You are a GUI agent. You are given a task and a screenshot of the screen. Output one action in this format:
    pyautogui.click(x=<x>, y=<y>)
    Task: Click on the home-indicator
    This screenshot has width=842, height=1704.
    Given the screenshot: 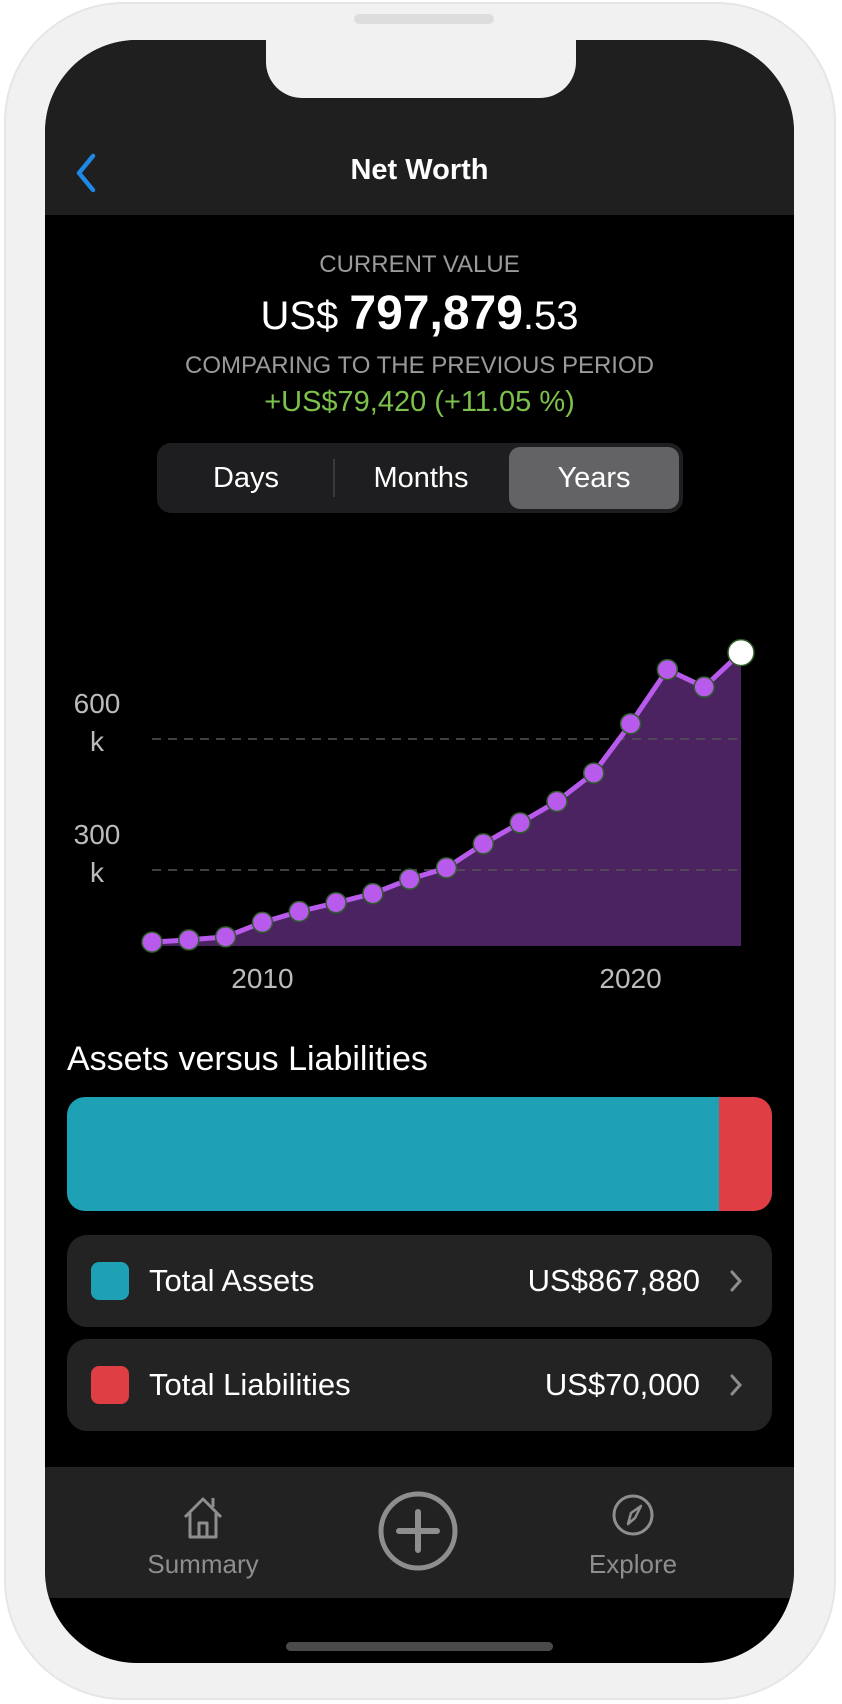 What is the action you would take?
    pyautogui.click(x=419, y=1646)
    